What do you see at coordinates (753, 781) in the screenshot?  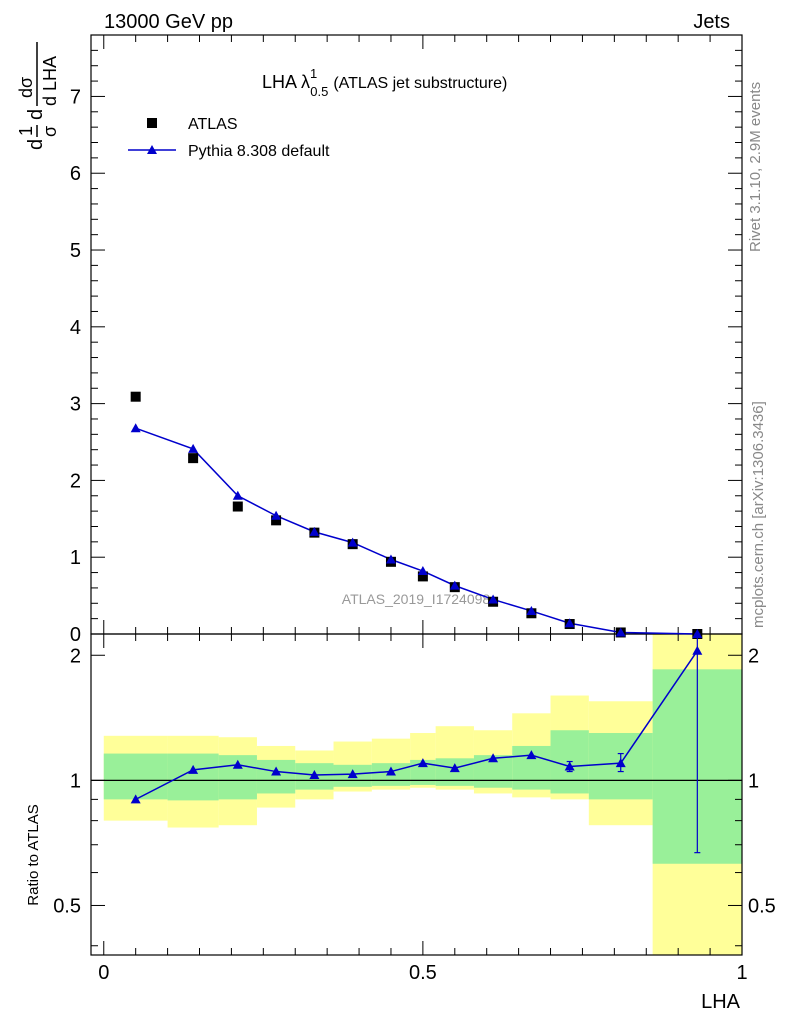 I see `ratio-ytick-label-right: 1` at bounding box center [753, 781].